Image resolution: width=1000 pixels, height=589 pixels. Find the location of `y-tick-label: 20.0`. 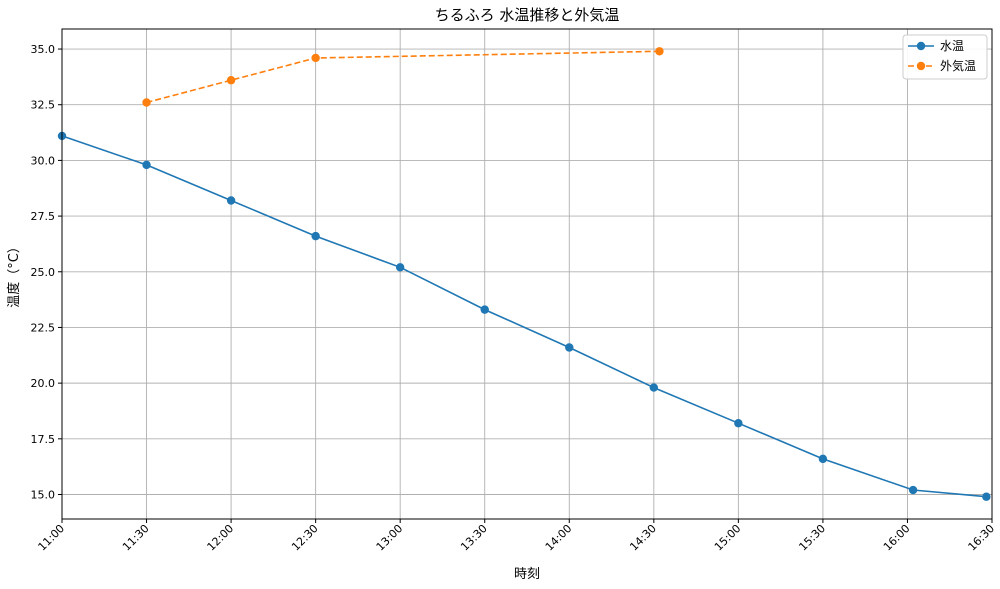

y-tick-label: 20.0 is located at coordinates (43, 383).